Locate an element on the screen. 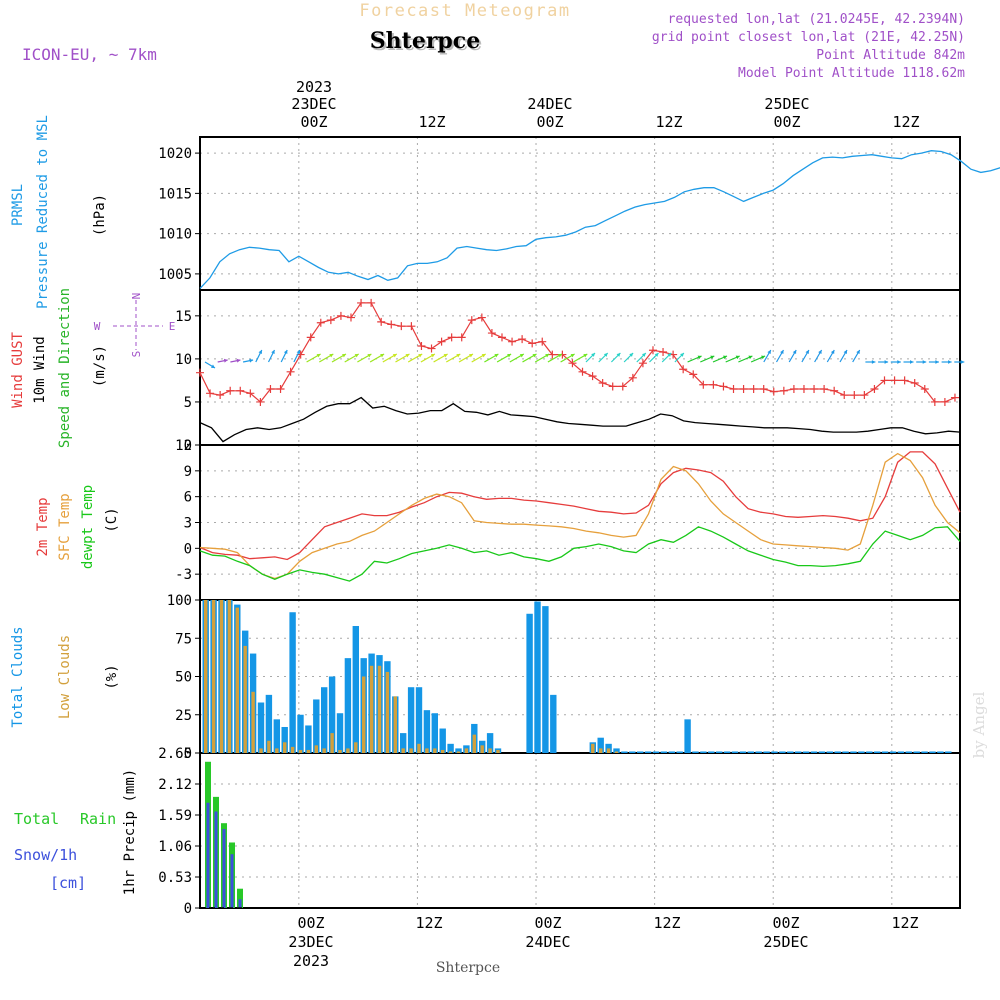 Image resolution: width=1000 pixels, height=1000 pixels. snow-label: Snow/1h is located at coordinates (45, 855).